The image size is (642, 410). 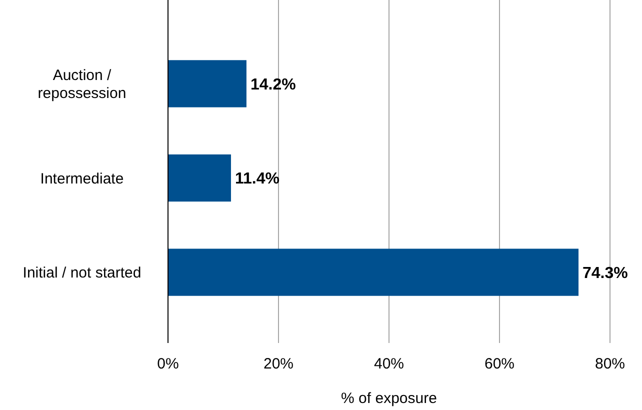 I want to click on x-axis-title: % of exposure, so click(x=389, y=398).